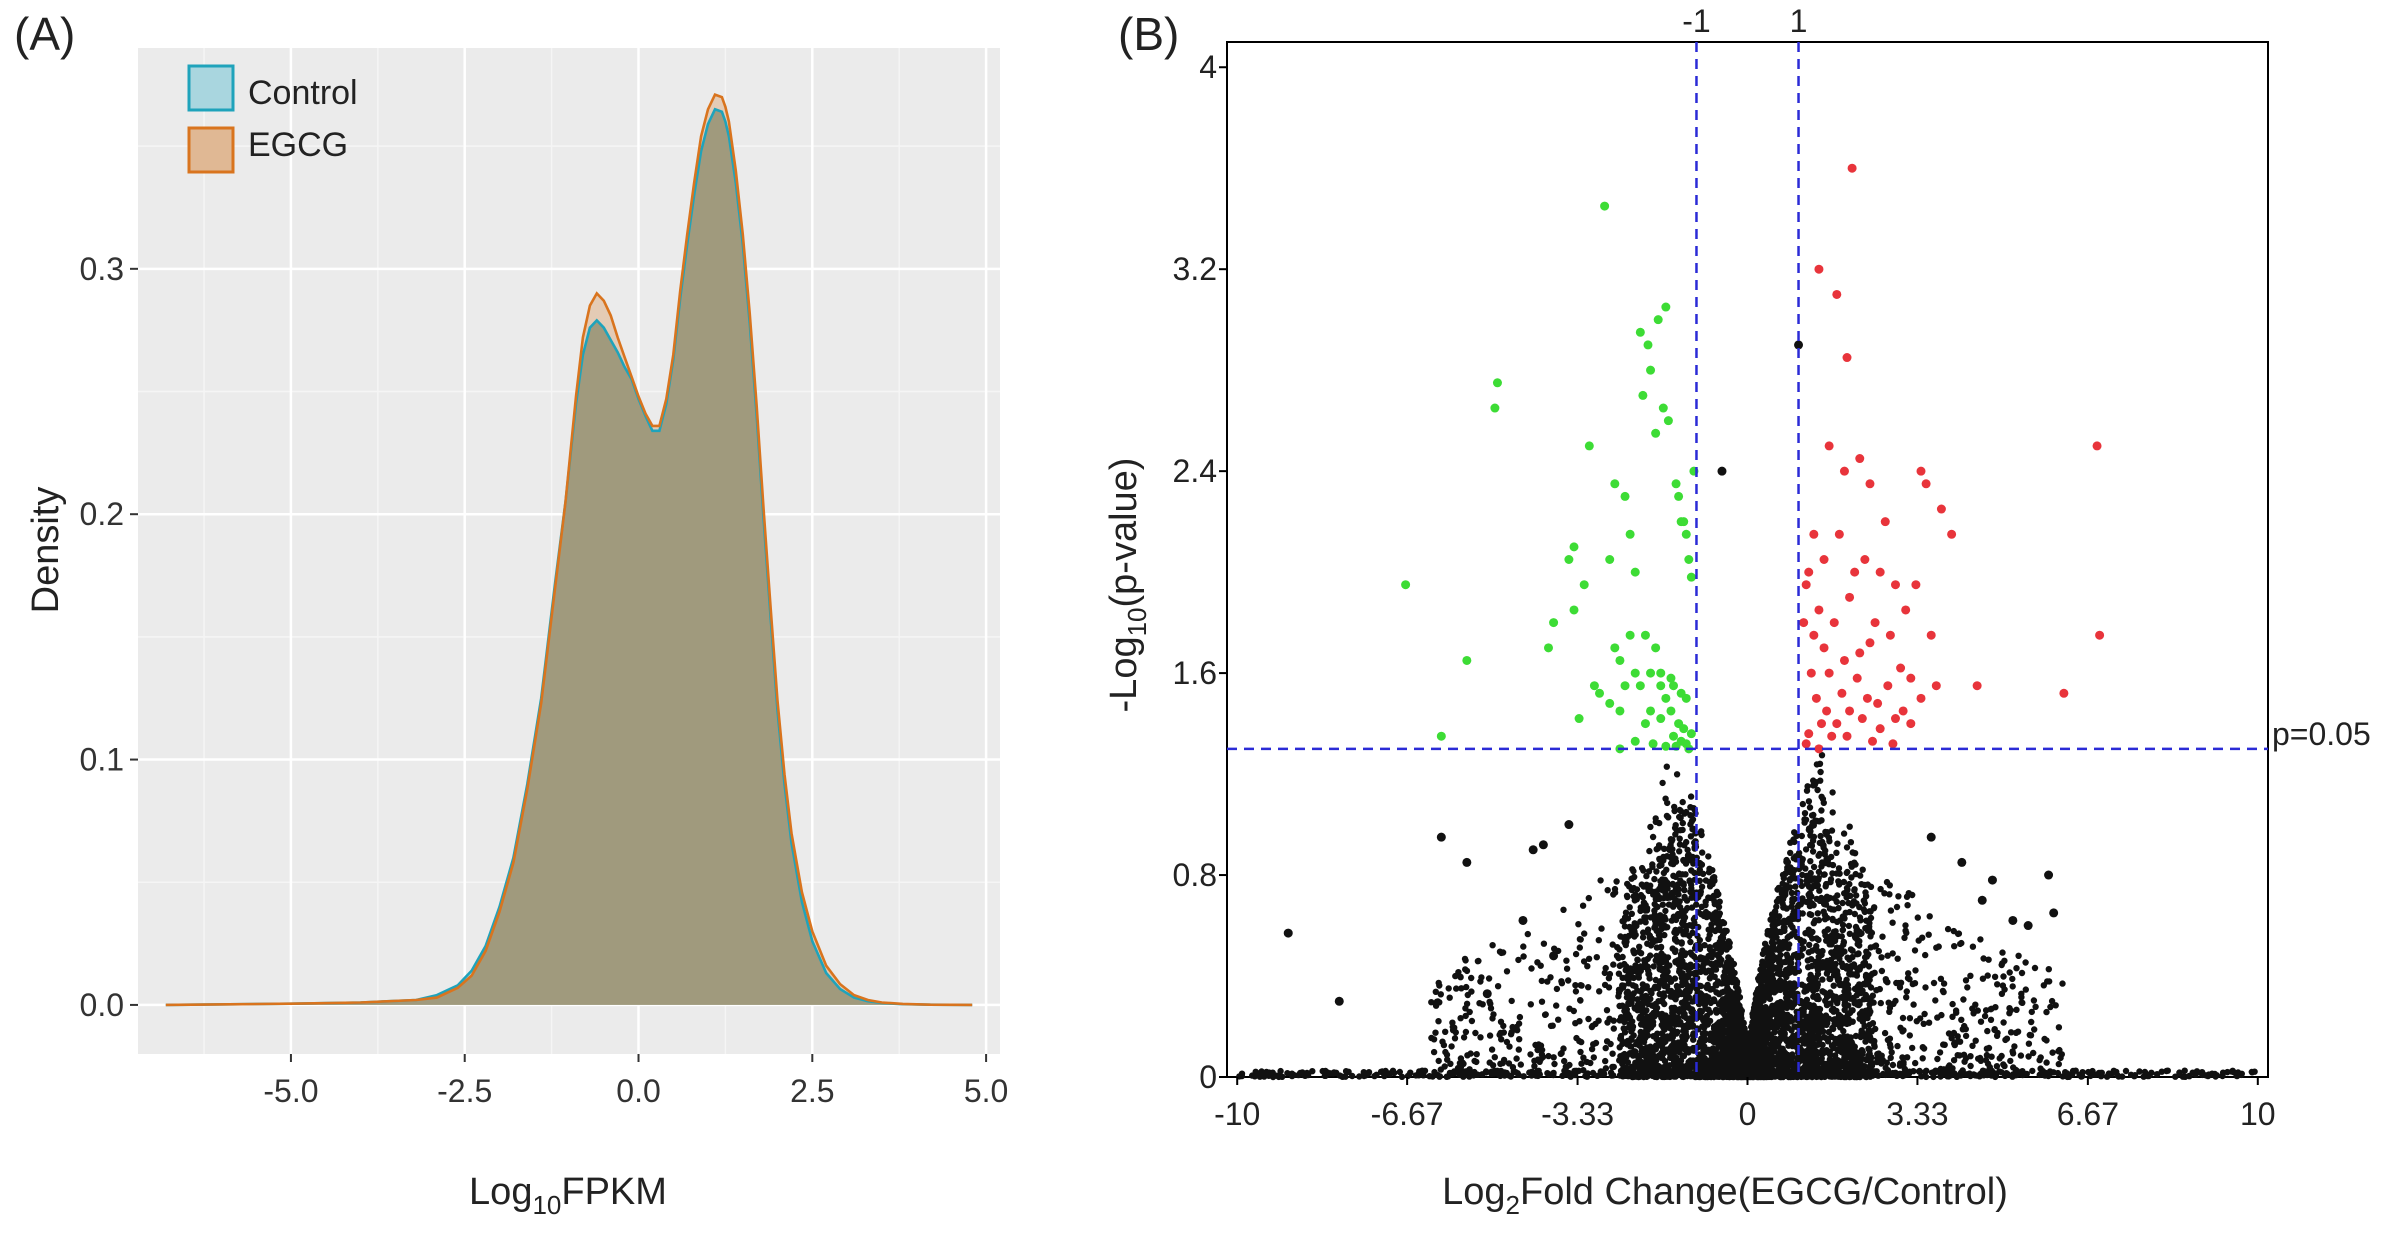 The image size is (2406, 1236). I want to click on x-title-b-main: Log, so click(1473, 1192).